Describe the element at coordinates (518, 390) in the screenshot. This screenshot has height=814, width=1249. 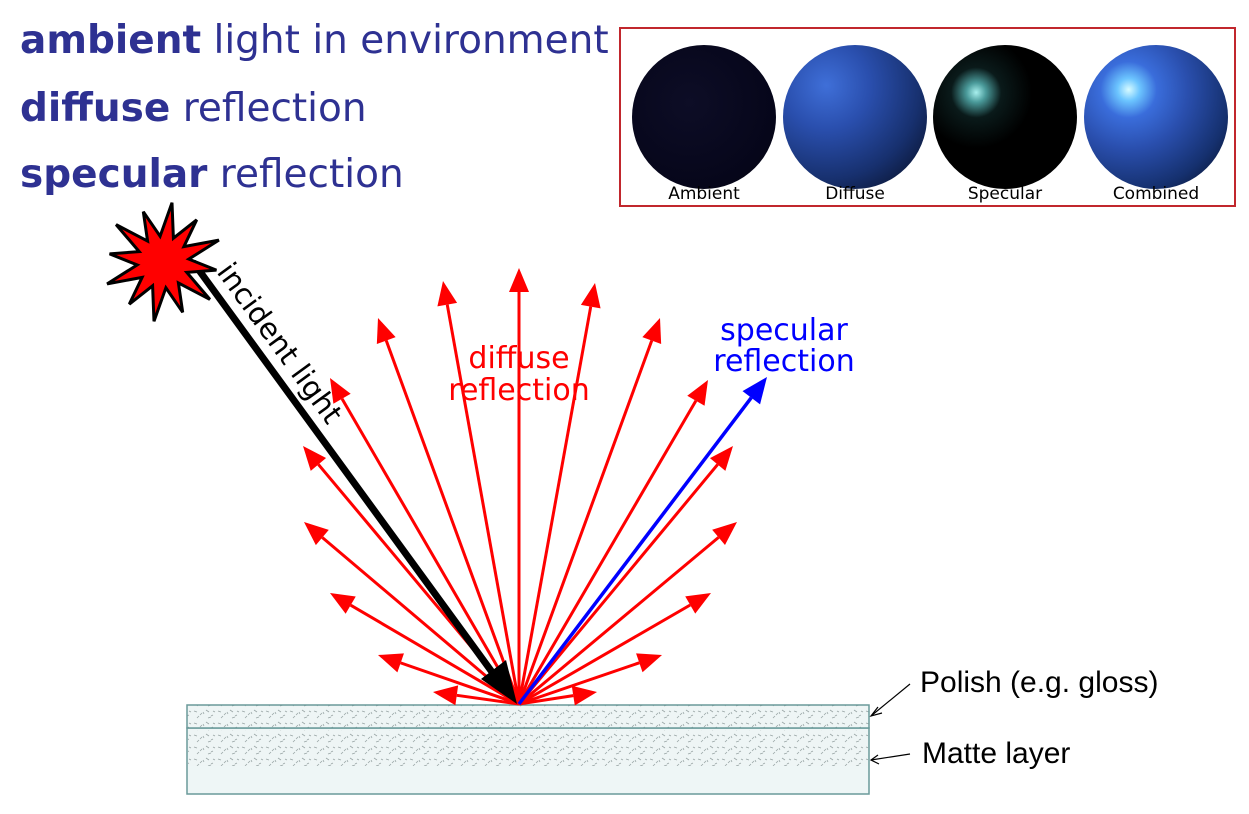
I see `diffuse-label-line2: reflection` at that location.